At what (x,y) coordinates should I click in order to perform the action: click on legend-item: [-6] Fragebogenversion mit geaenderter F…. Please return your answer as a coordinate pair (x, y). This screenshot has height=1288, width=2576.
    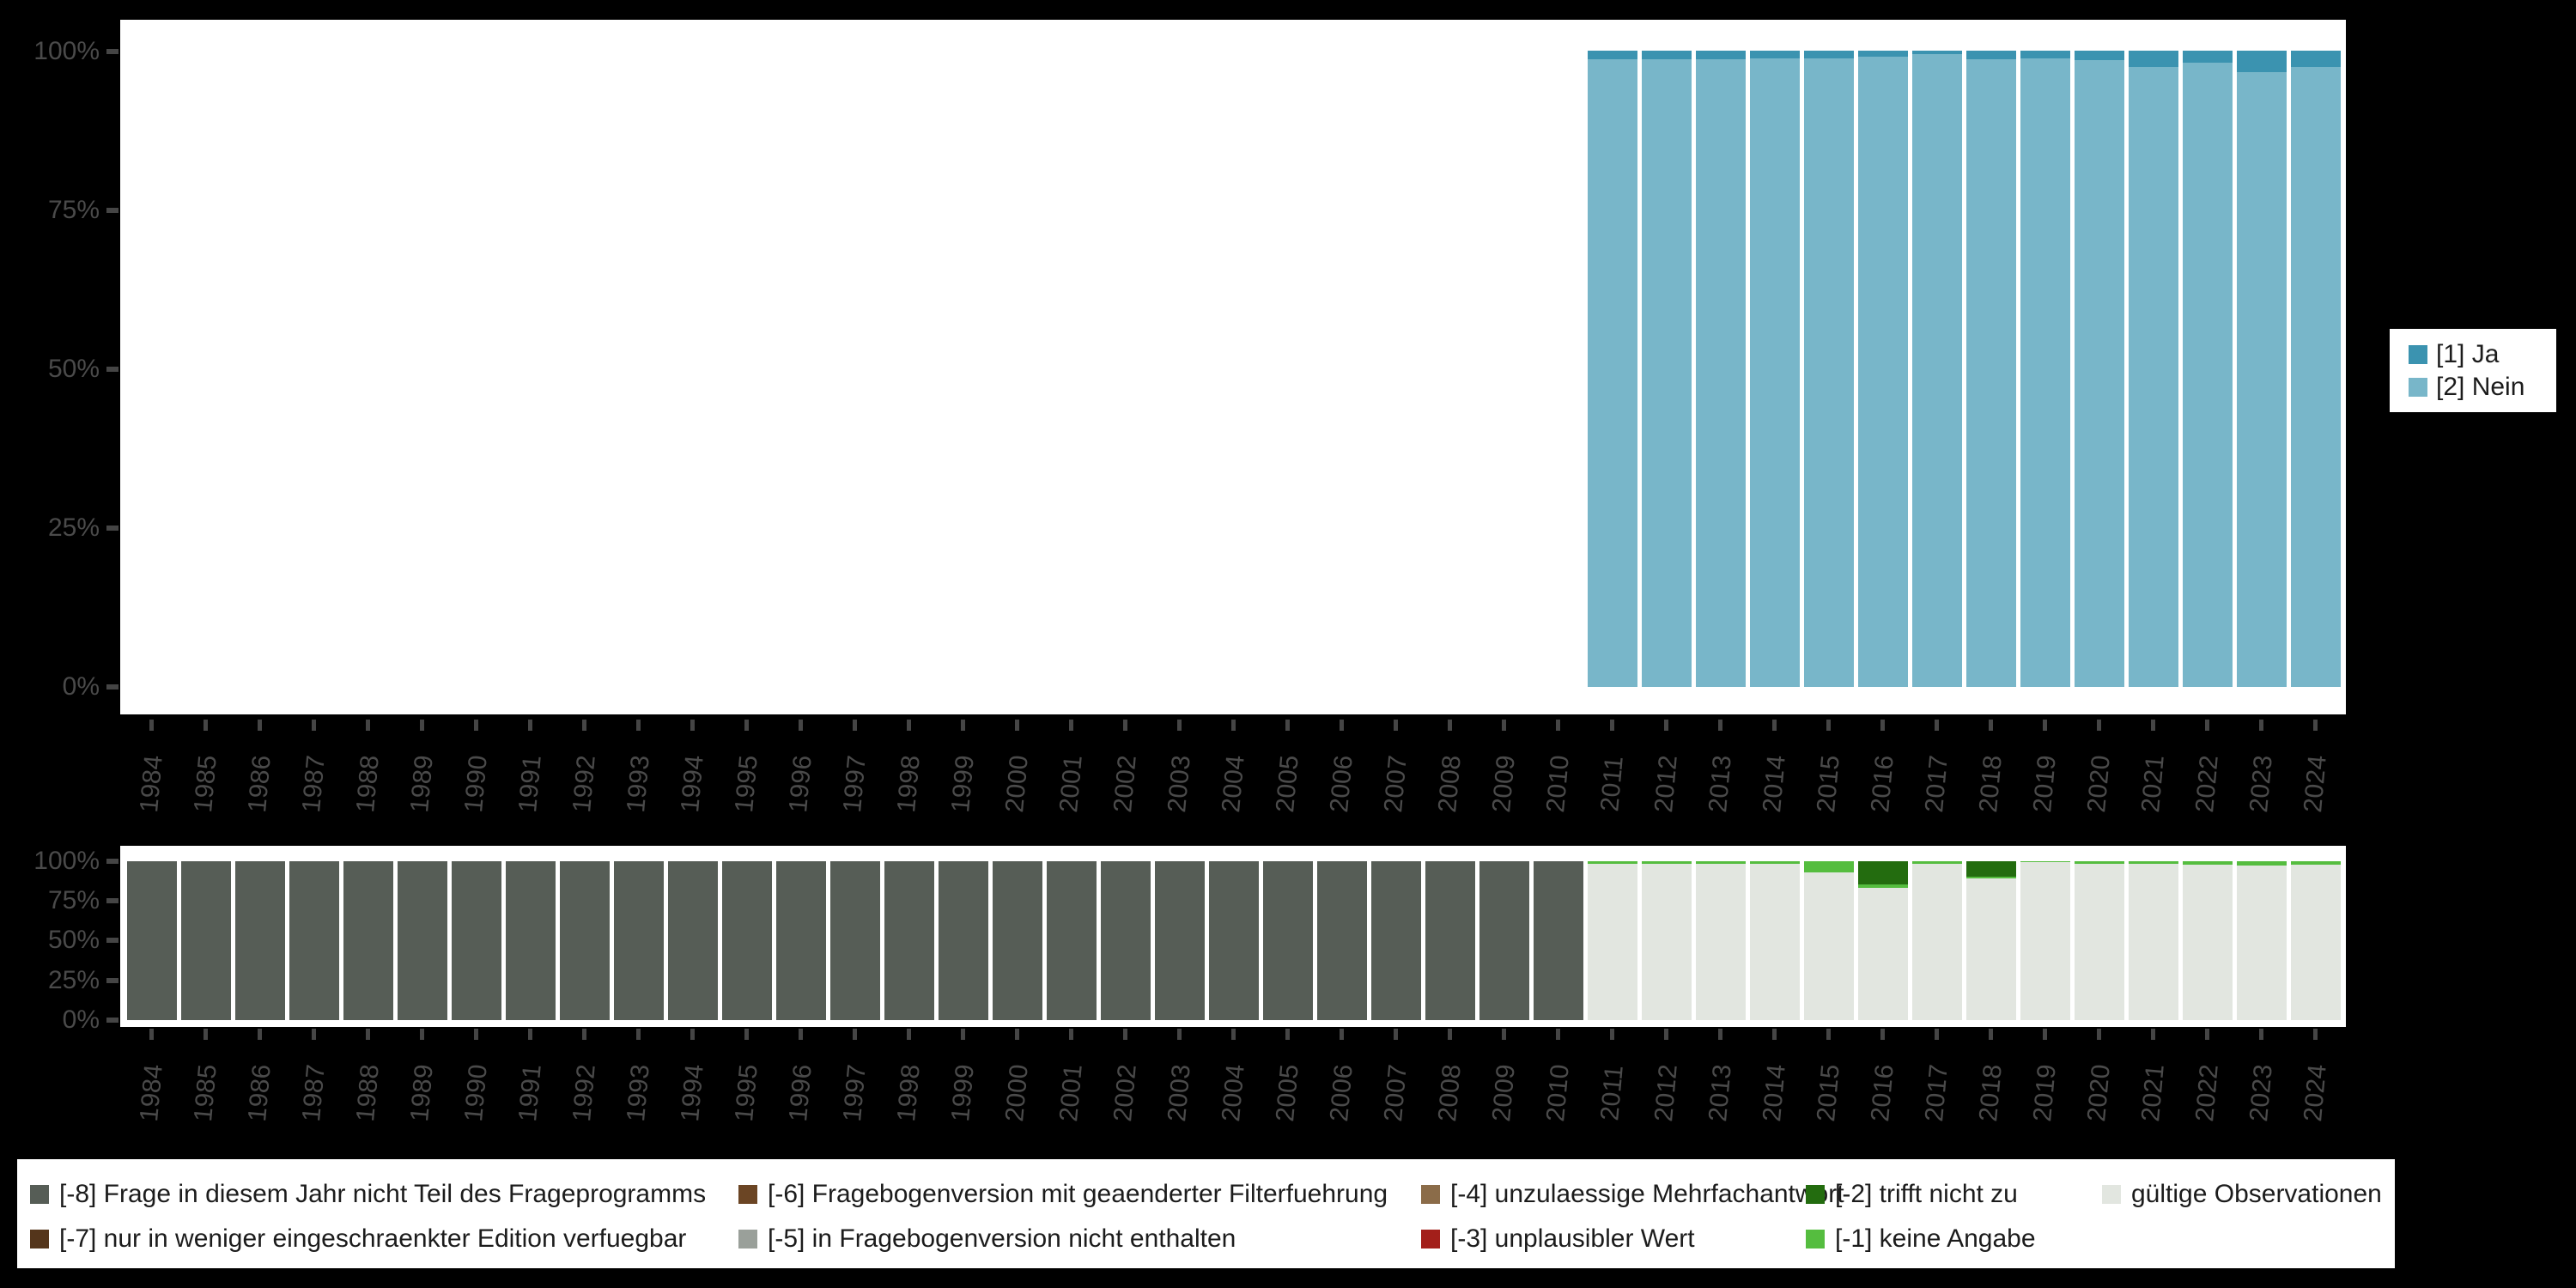
    Looking at the image, I should click on (1063, 1195).